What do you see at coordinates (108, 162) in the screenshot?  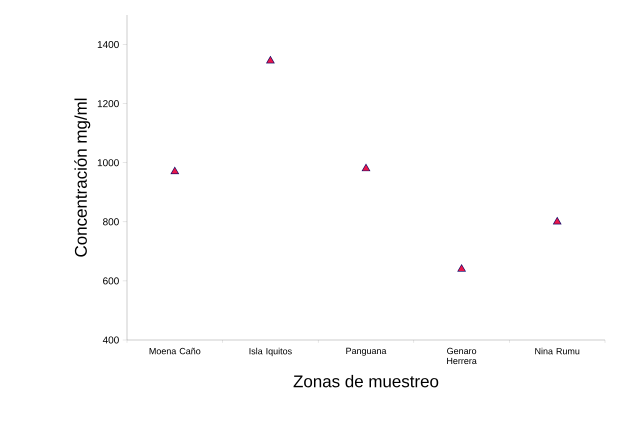 I see `y-tick-label: 1000` at bounding box center [108, 162].